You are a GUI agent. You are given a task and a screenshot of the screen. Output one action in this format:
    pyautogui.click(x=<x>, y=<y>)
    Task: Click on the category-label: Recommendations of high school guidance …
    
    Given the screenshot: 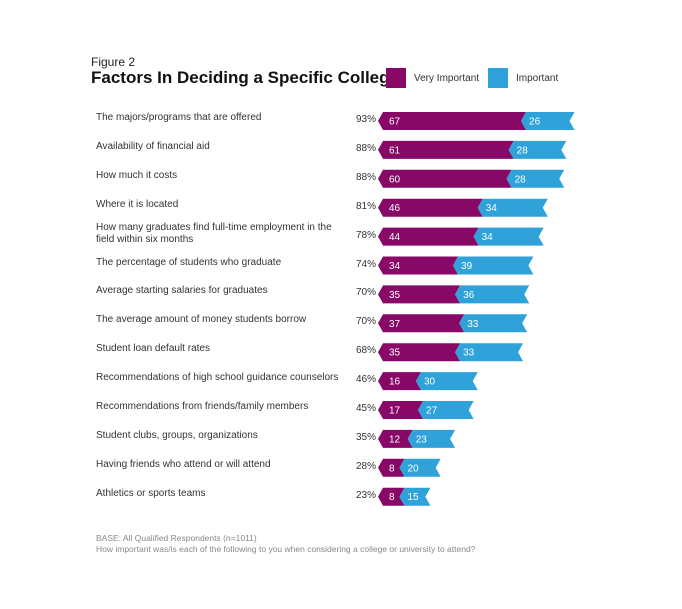 What is the action you would take?
    pyautogui.click(x=217, y=378)
    